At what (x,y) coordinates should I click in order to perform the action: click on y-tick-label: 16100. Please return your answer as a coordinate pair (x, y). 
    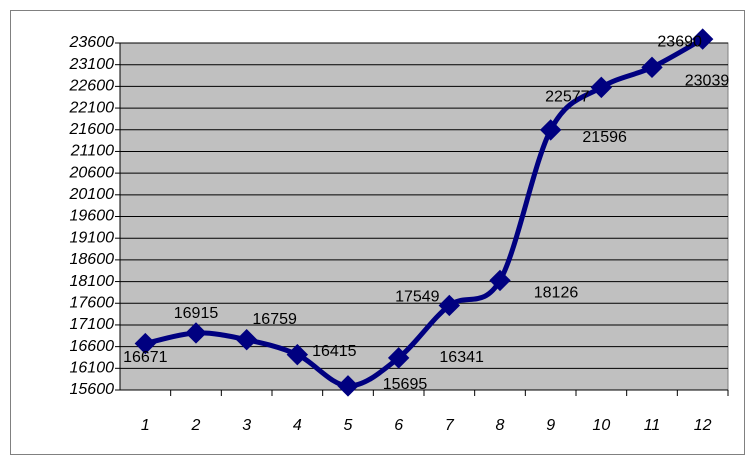
    Looking at the image, I should click on (92, 368).